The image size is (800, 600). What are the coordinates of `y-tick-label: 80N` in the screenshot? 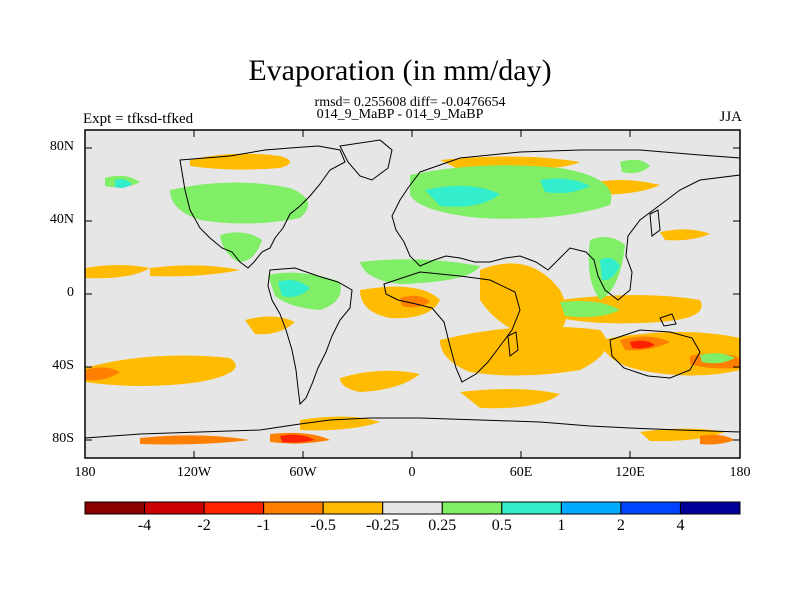 It's located at (61, 146).